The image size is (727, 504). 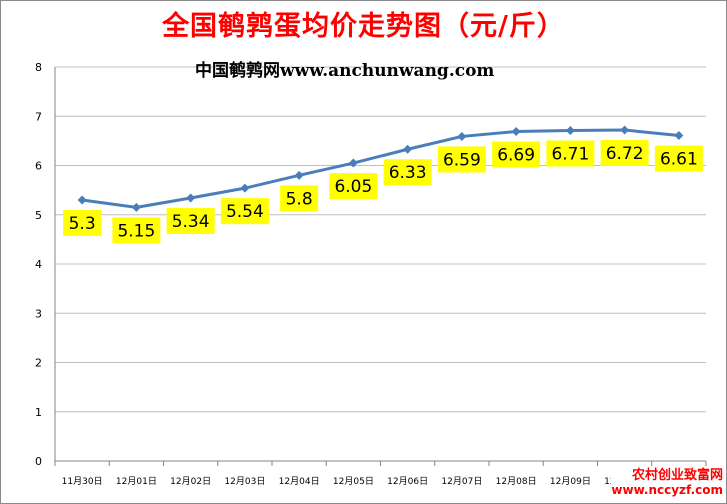 I want to click on x-tick-label: 12月07日, so click(x=461, y=481).